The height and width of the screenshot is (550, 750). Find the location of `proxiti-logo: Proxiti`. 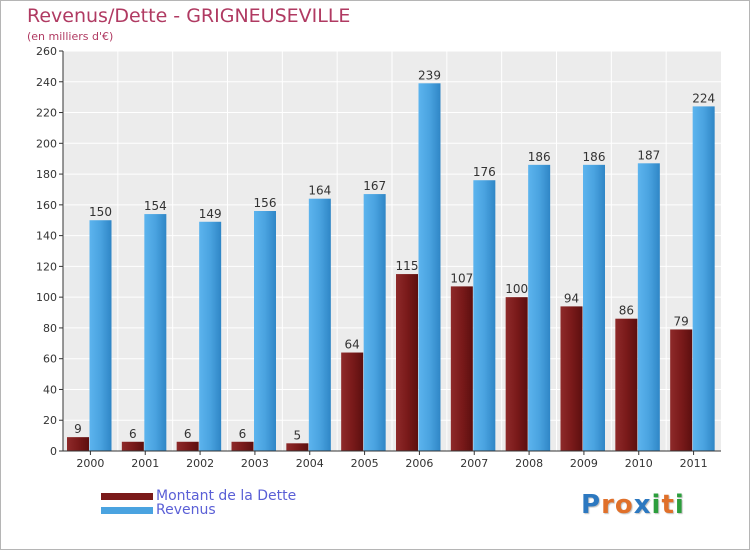

proxiti-logo: Proxiti is located at coordinates (633, 505).